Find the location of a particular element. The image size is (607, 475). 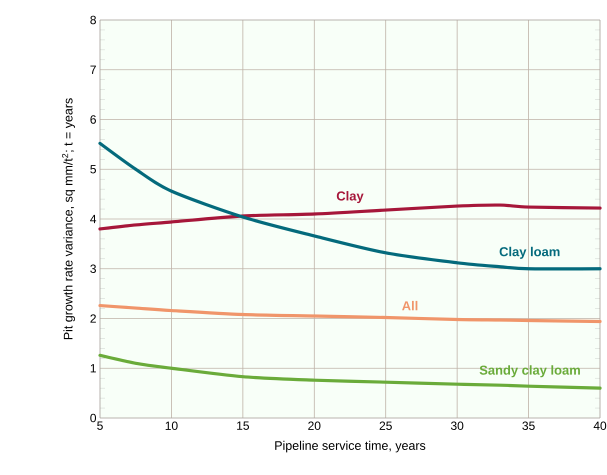

x-tick-label: 25 is located at coordinates (386, 426).